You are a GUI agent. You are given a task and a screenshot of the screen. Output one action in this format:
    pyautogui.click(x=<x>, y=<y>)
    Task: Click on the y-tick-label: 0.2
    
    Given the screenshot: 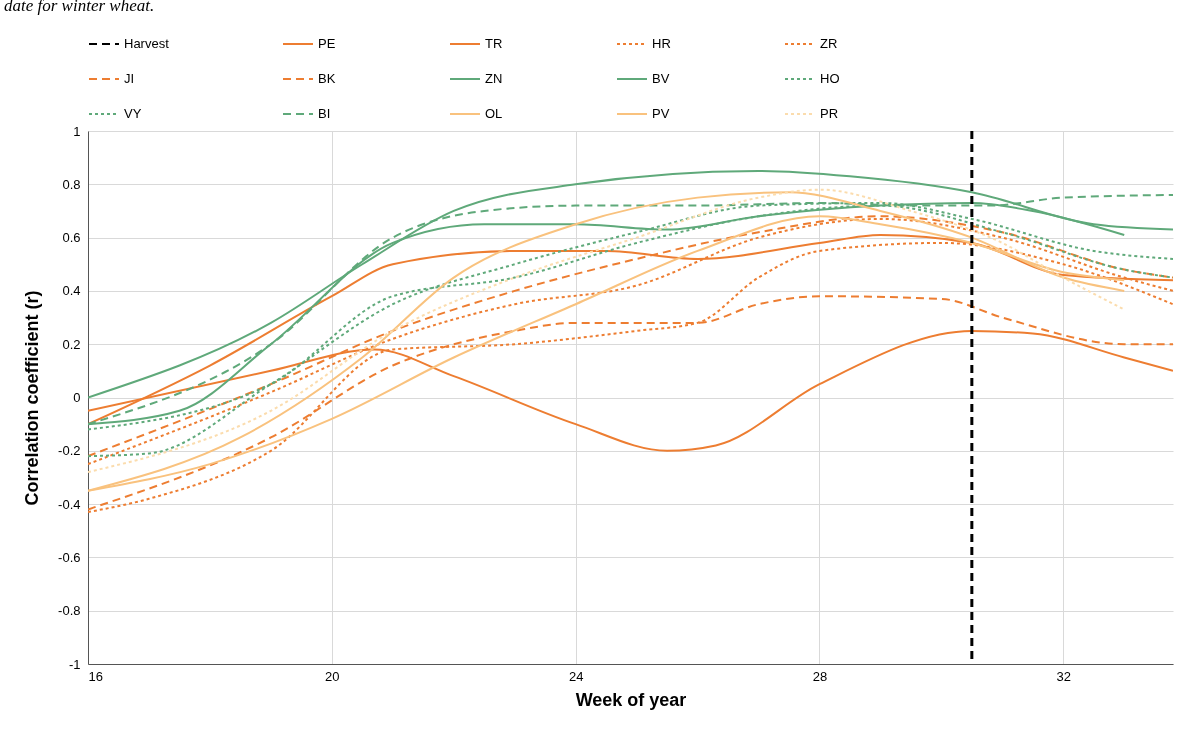 What is the action you would take?
    pyautogui.click(x=71, y=344)
    